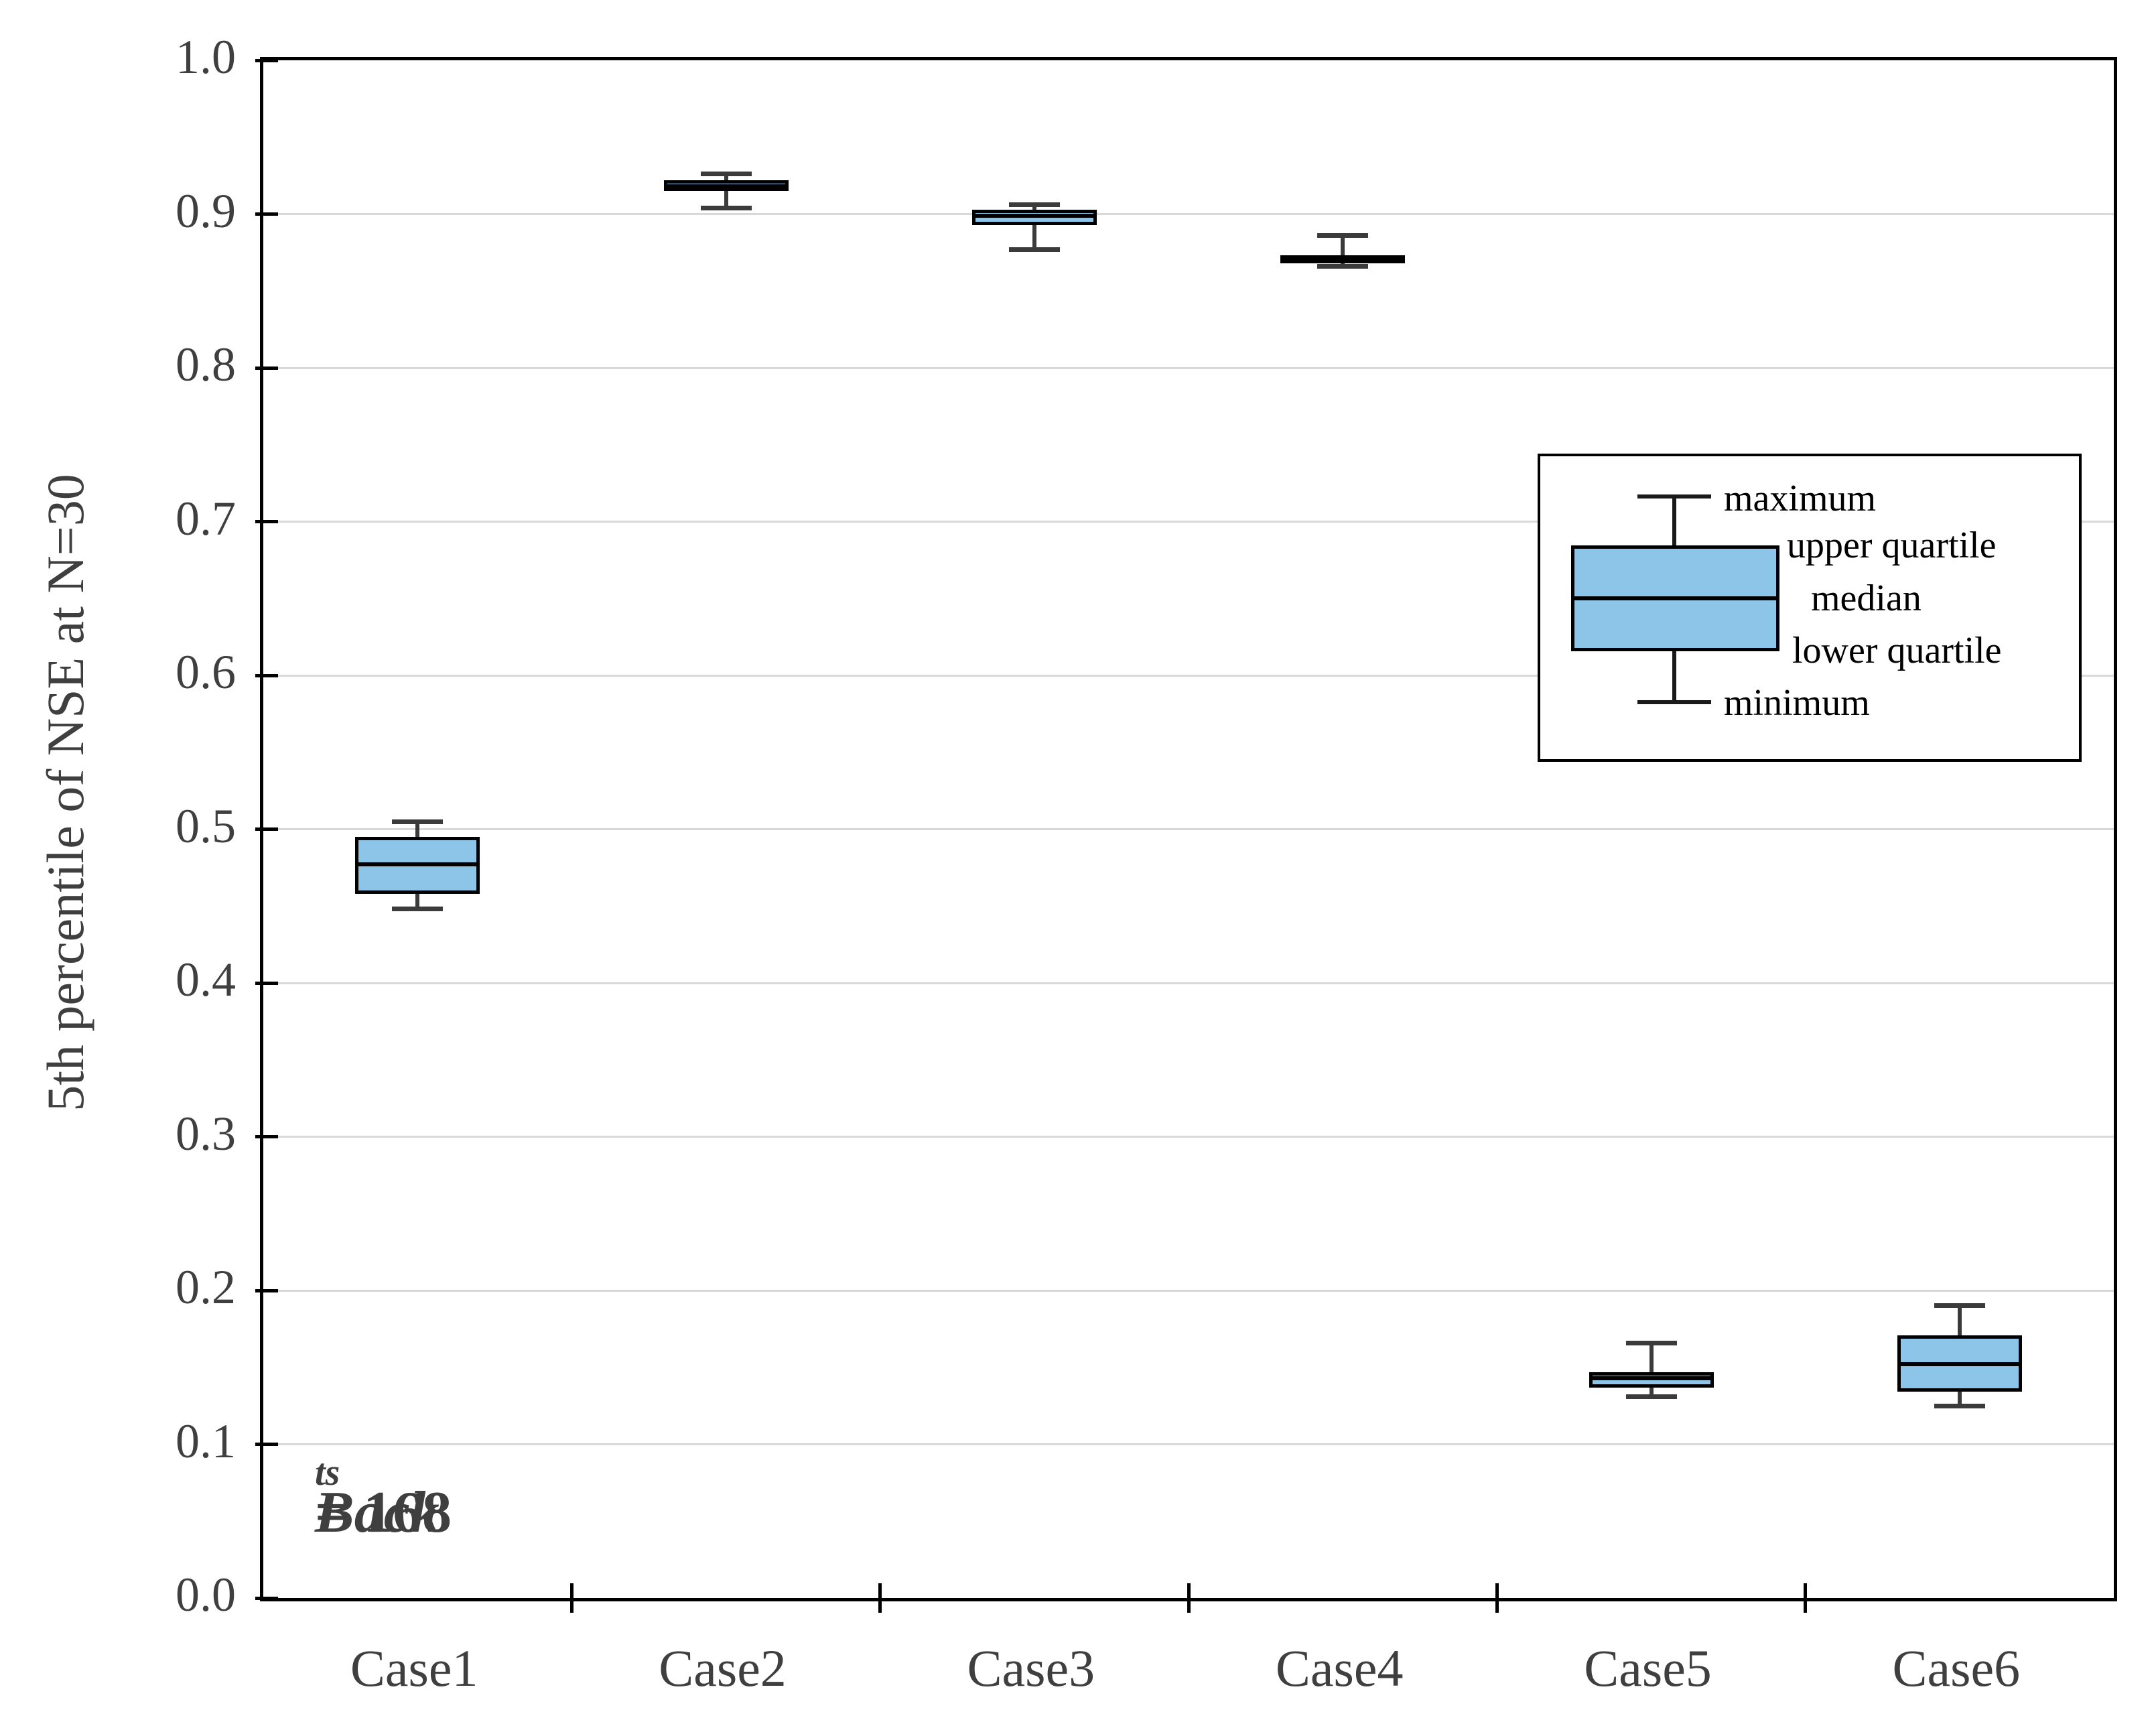 The width and height of the screenshot is (2156, 1728). Describe the element at coordinates (206, 826) in the screenshot. I see `y-tick-label: 0.5` at that location.